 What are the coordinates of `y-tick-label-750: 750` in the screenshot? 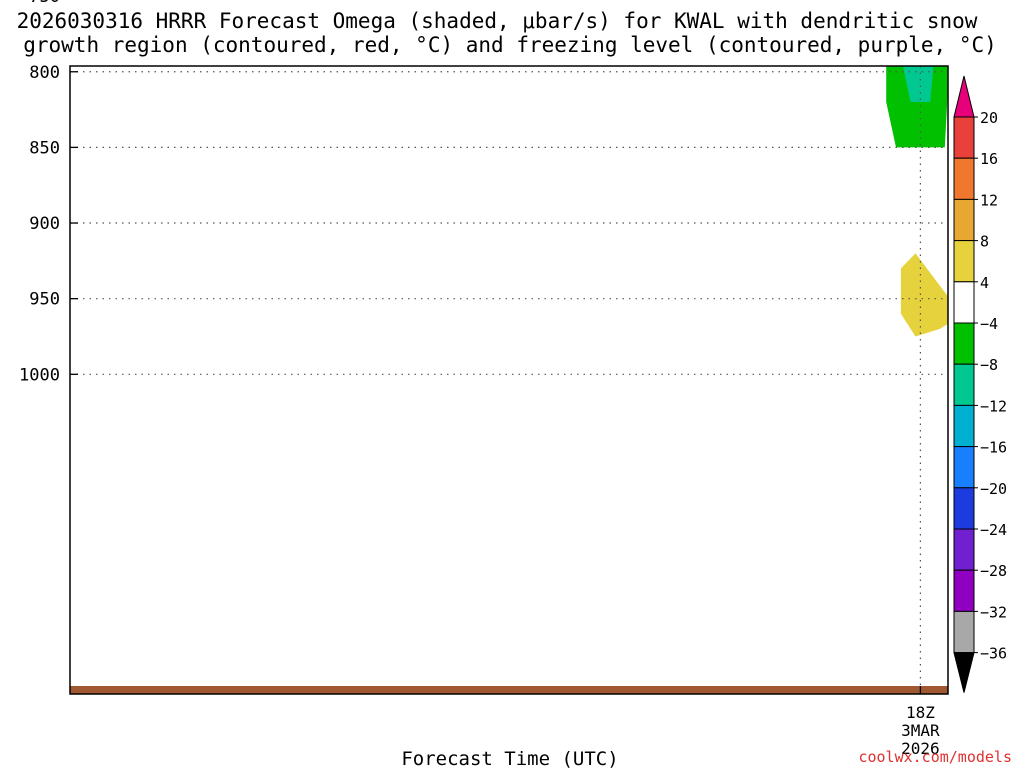 It's located at (44, 3).